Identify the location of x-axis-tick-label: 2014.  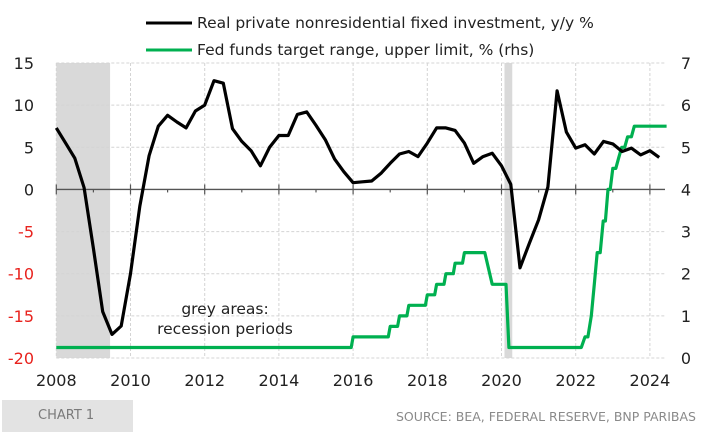
(279, 380).